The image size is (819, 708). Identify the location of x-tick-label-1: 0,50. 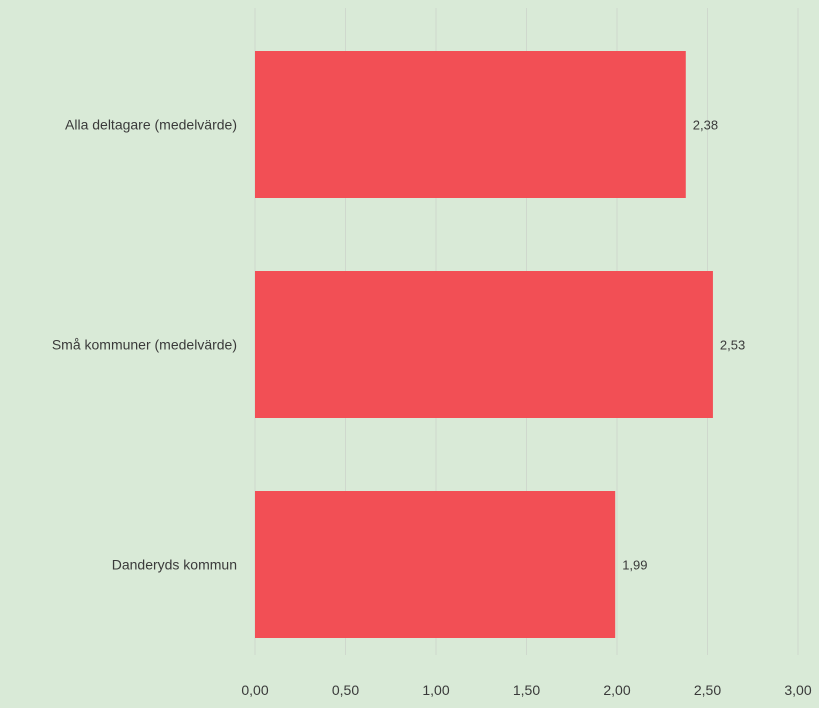
(345, 690).